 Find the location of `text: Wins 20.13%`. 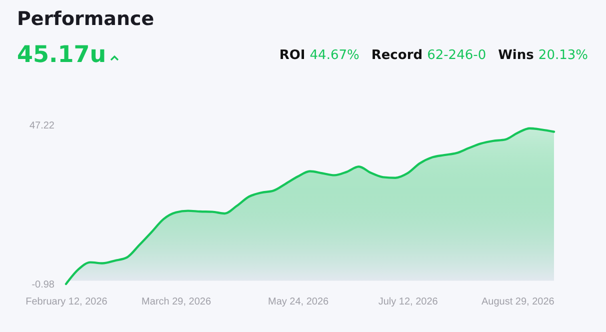

text: Wins 20.13% is located at coordinates (543, 55).